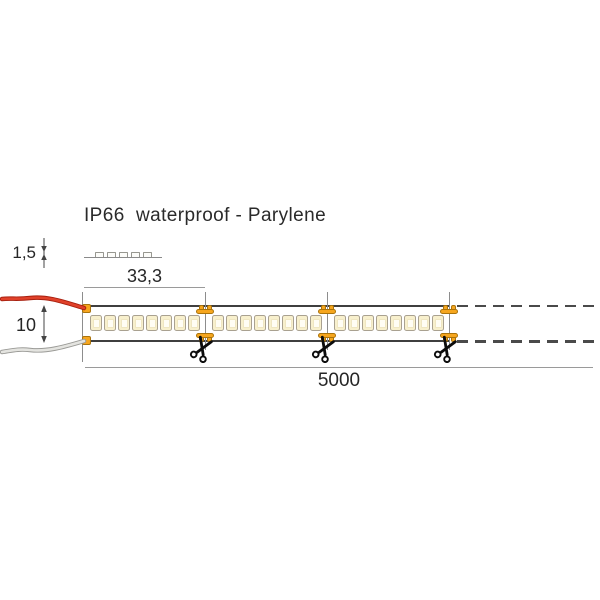 This screenshot has height=600, width=600. I want to click on diagram-title: IP66 waterproof - Parylene, so click(205, 215).